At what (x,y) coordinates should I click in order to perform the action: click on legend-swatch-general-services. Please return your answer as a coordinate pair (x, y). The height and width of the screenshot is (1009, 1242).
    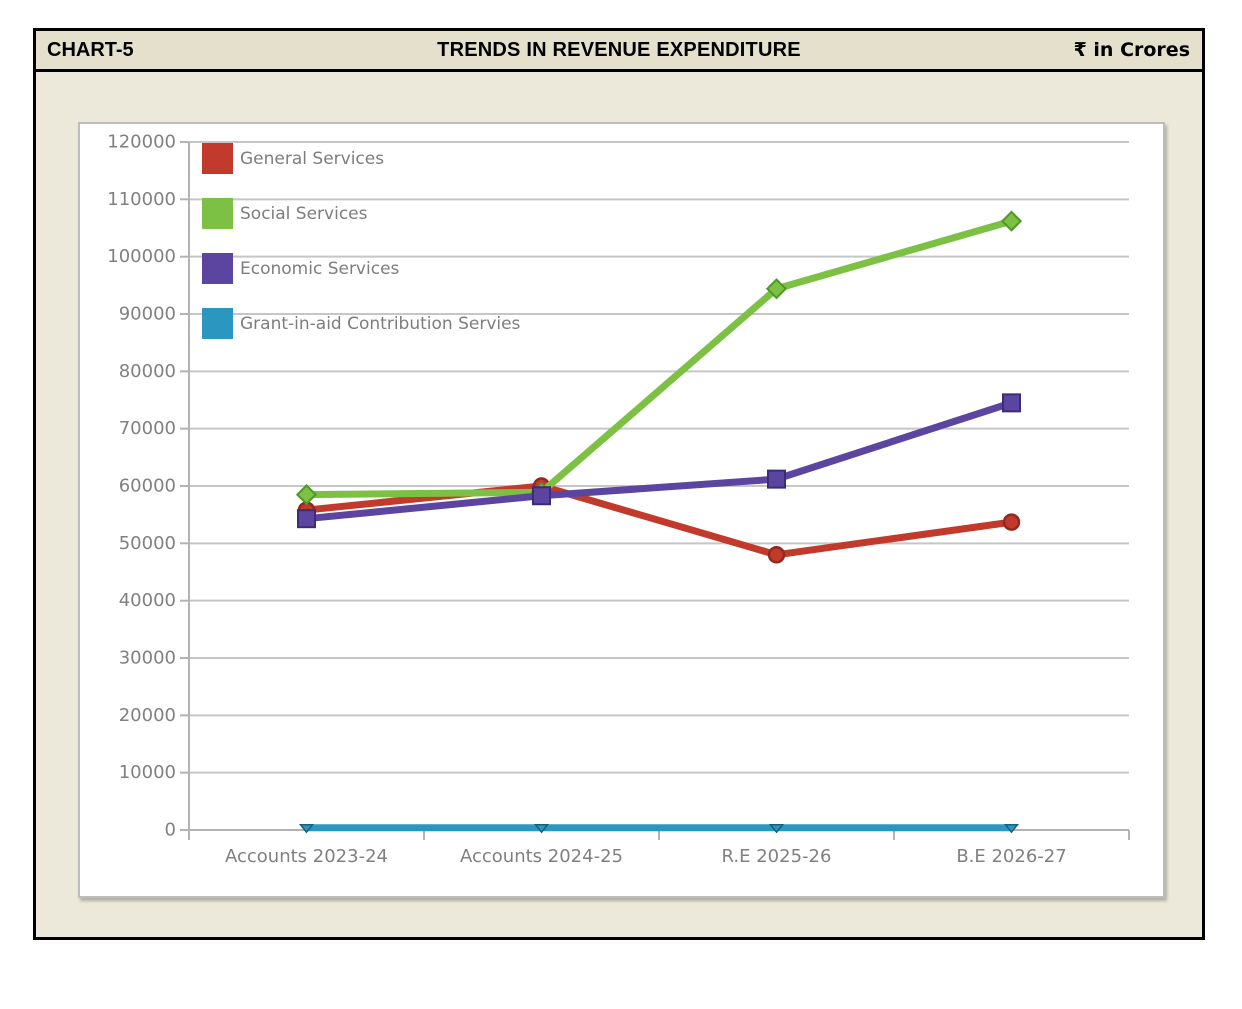
    Looking at the image, I should click on (217, 158).